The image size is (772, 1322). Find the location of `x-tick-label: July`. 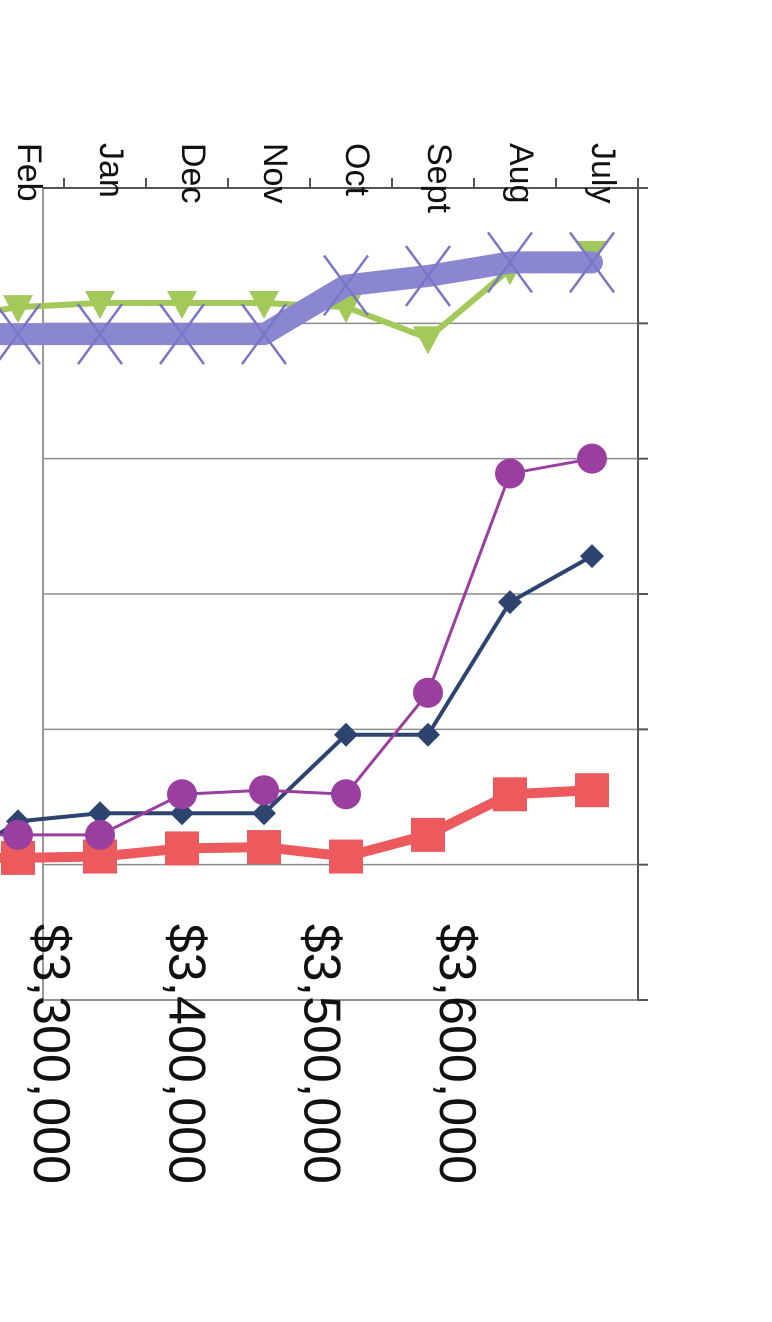

x-tick-label: July is located at coordinates (603, 173).